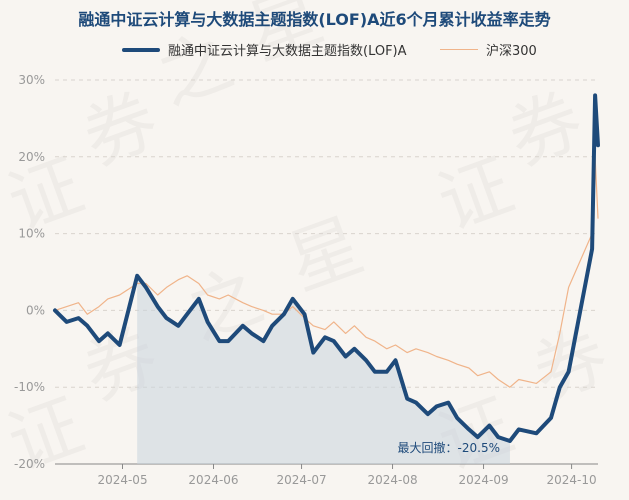 The image size is (629, 500). What do you see at coordinates (287, 51) in the screenshot?
I see `legend-label-fund: 融通中证云计算与大数据主题指数(LOF)A` at bounding box center [287, 51].